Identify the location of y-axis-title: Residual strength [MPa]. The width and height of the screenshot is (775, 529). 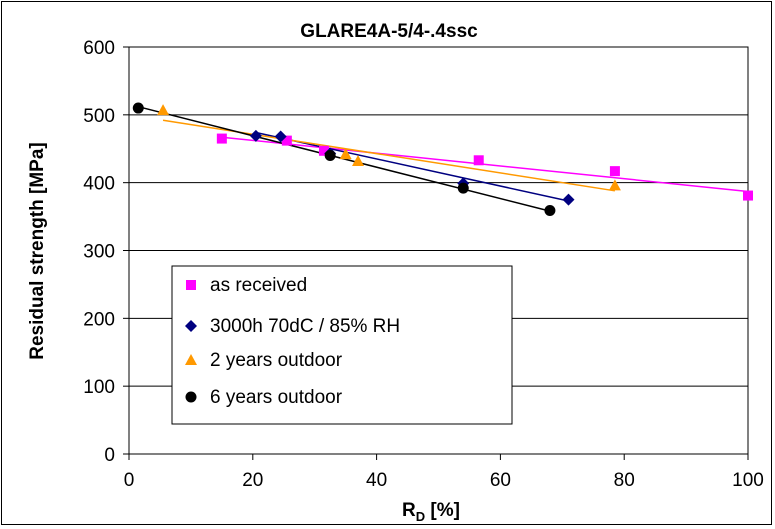
(37, 250).